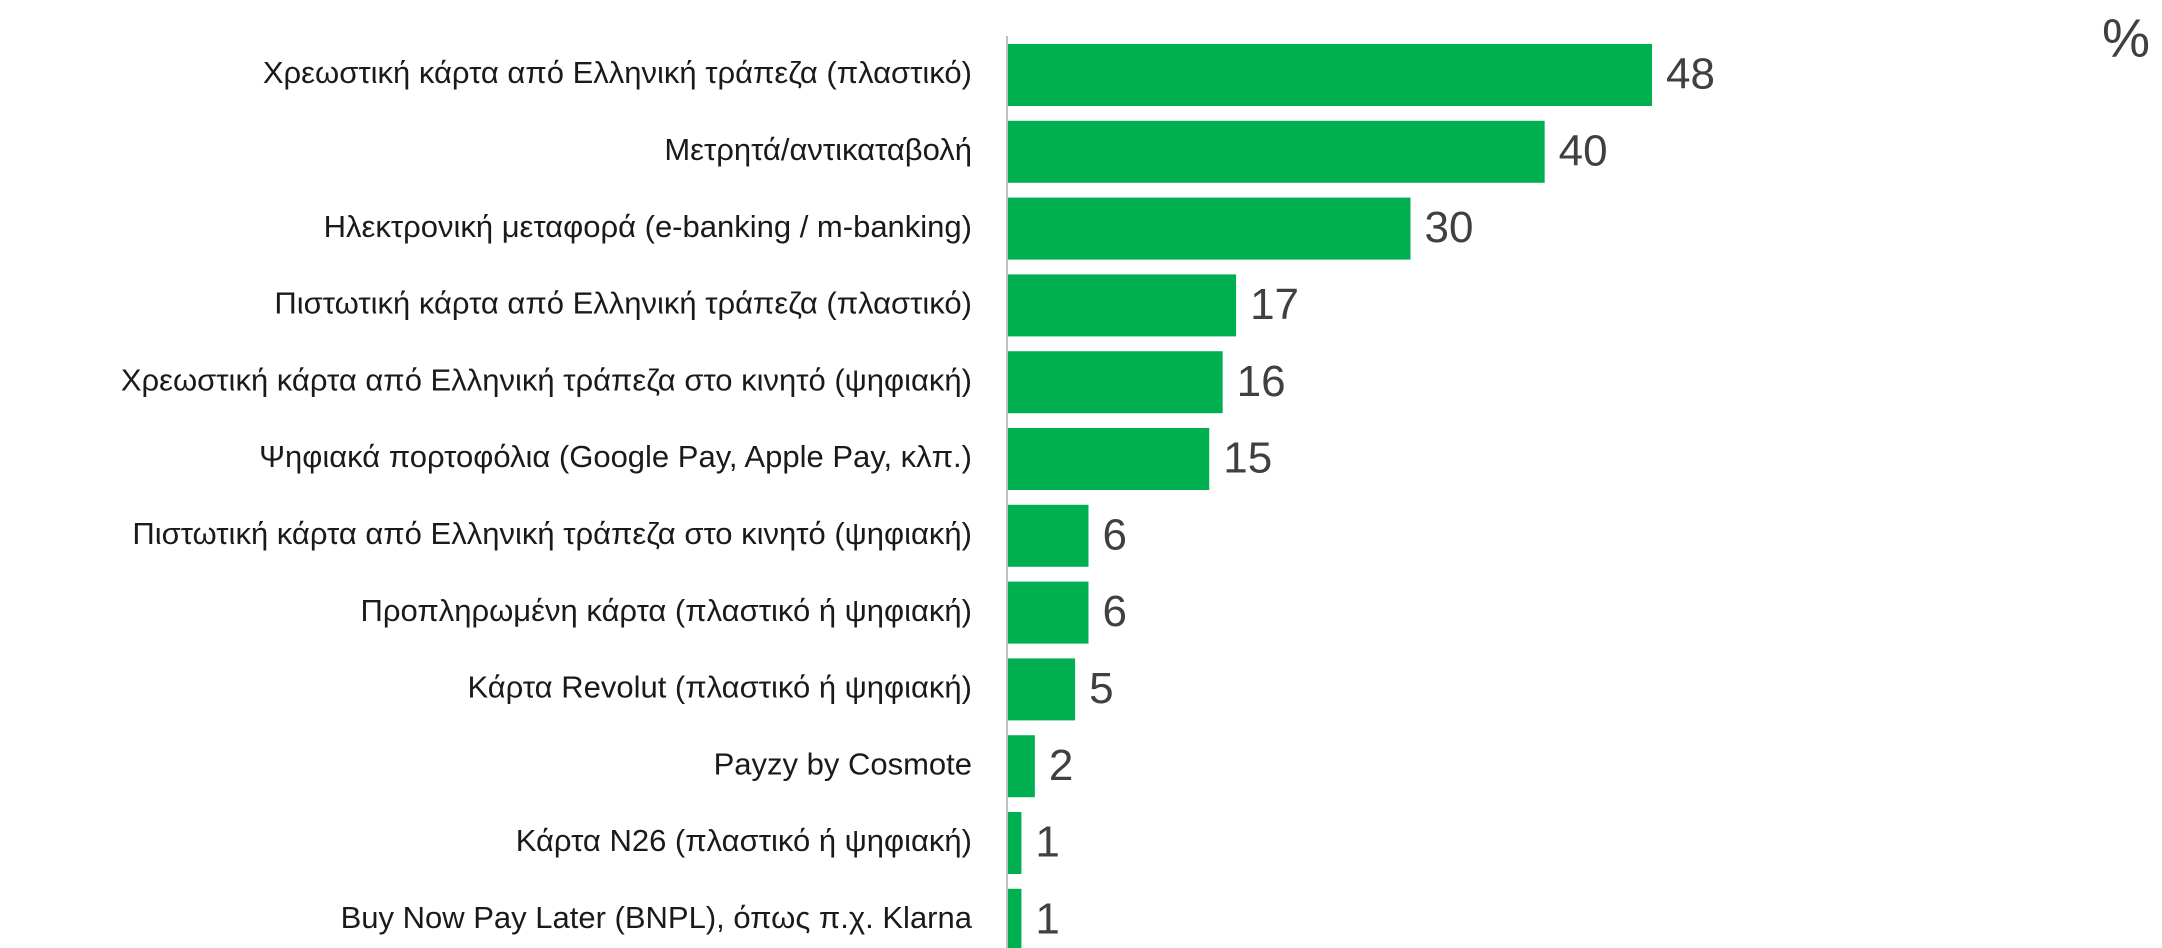 This screenshot has width=2162, height=948. Describe the element at coordinates (744, 840) in the screenshot. I see `category-label: Κάρτα N26 (πλαστικό ή ψηφιακή)` at that location.